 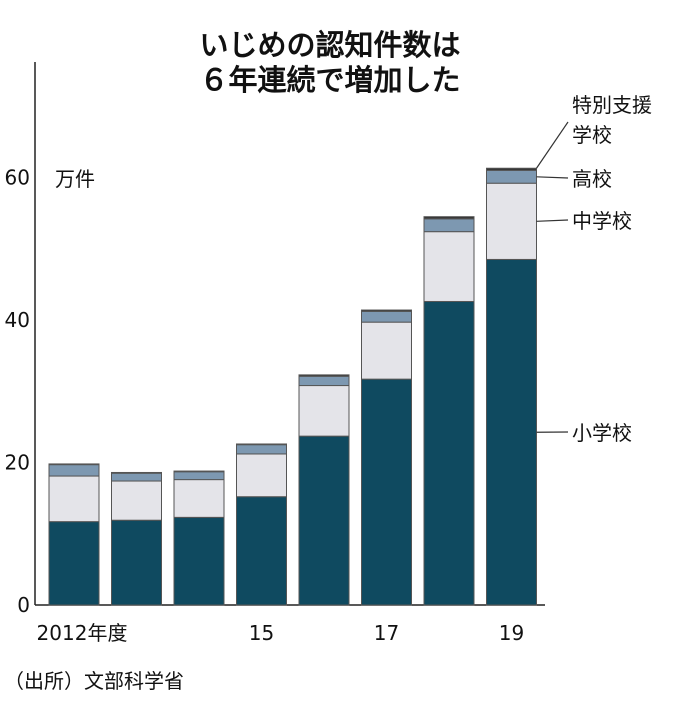 What do you see at coordinates (17, 463) in the screenshot?
I see `y-tick-label: 20` at bounding box center [17, 463].